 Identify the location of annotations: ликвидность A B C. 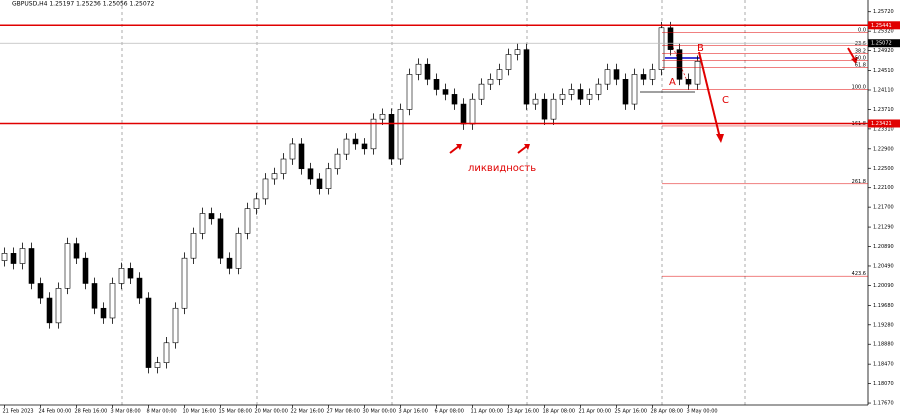
(598, 108).